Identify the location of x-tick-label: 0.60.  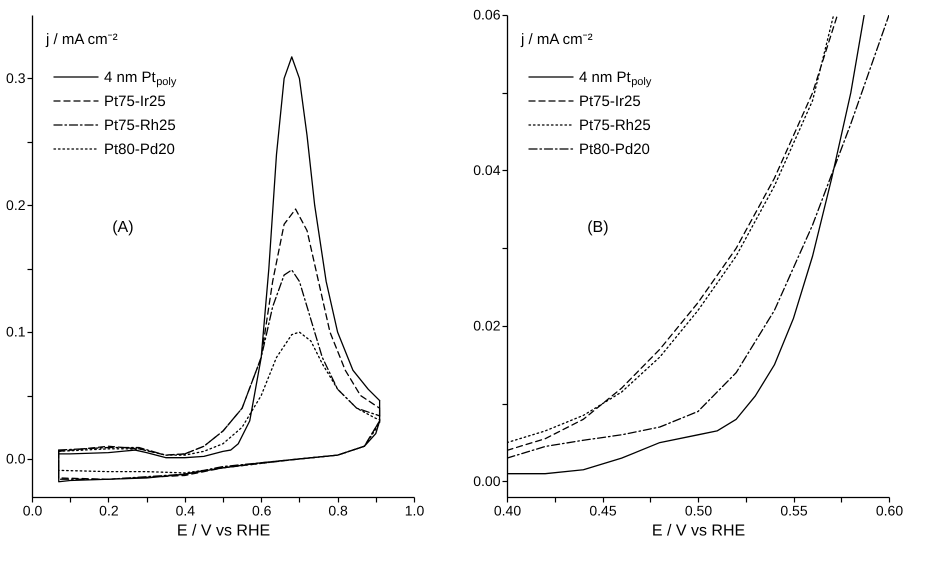
(890, 510).